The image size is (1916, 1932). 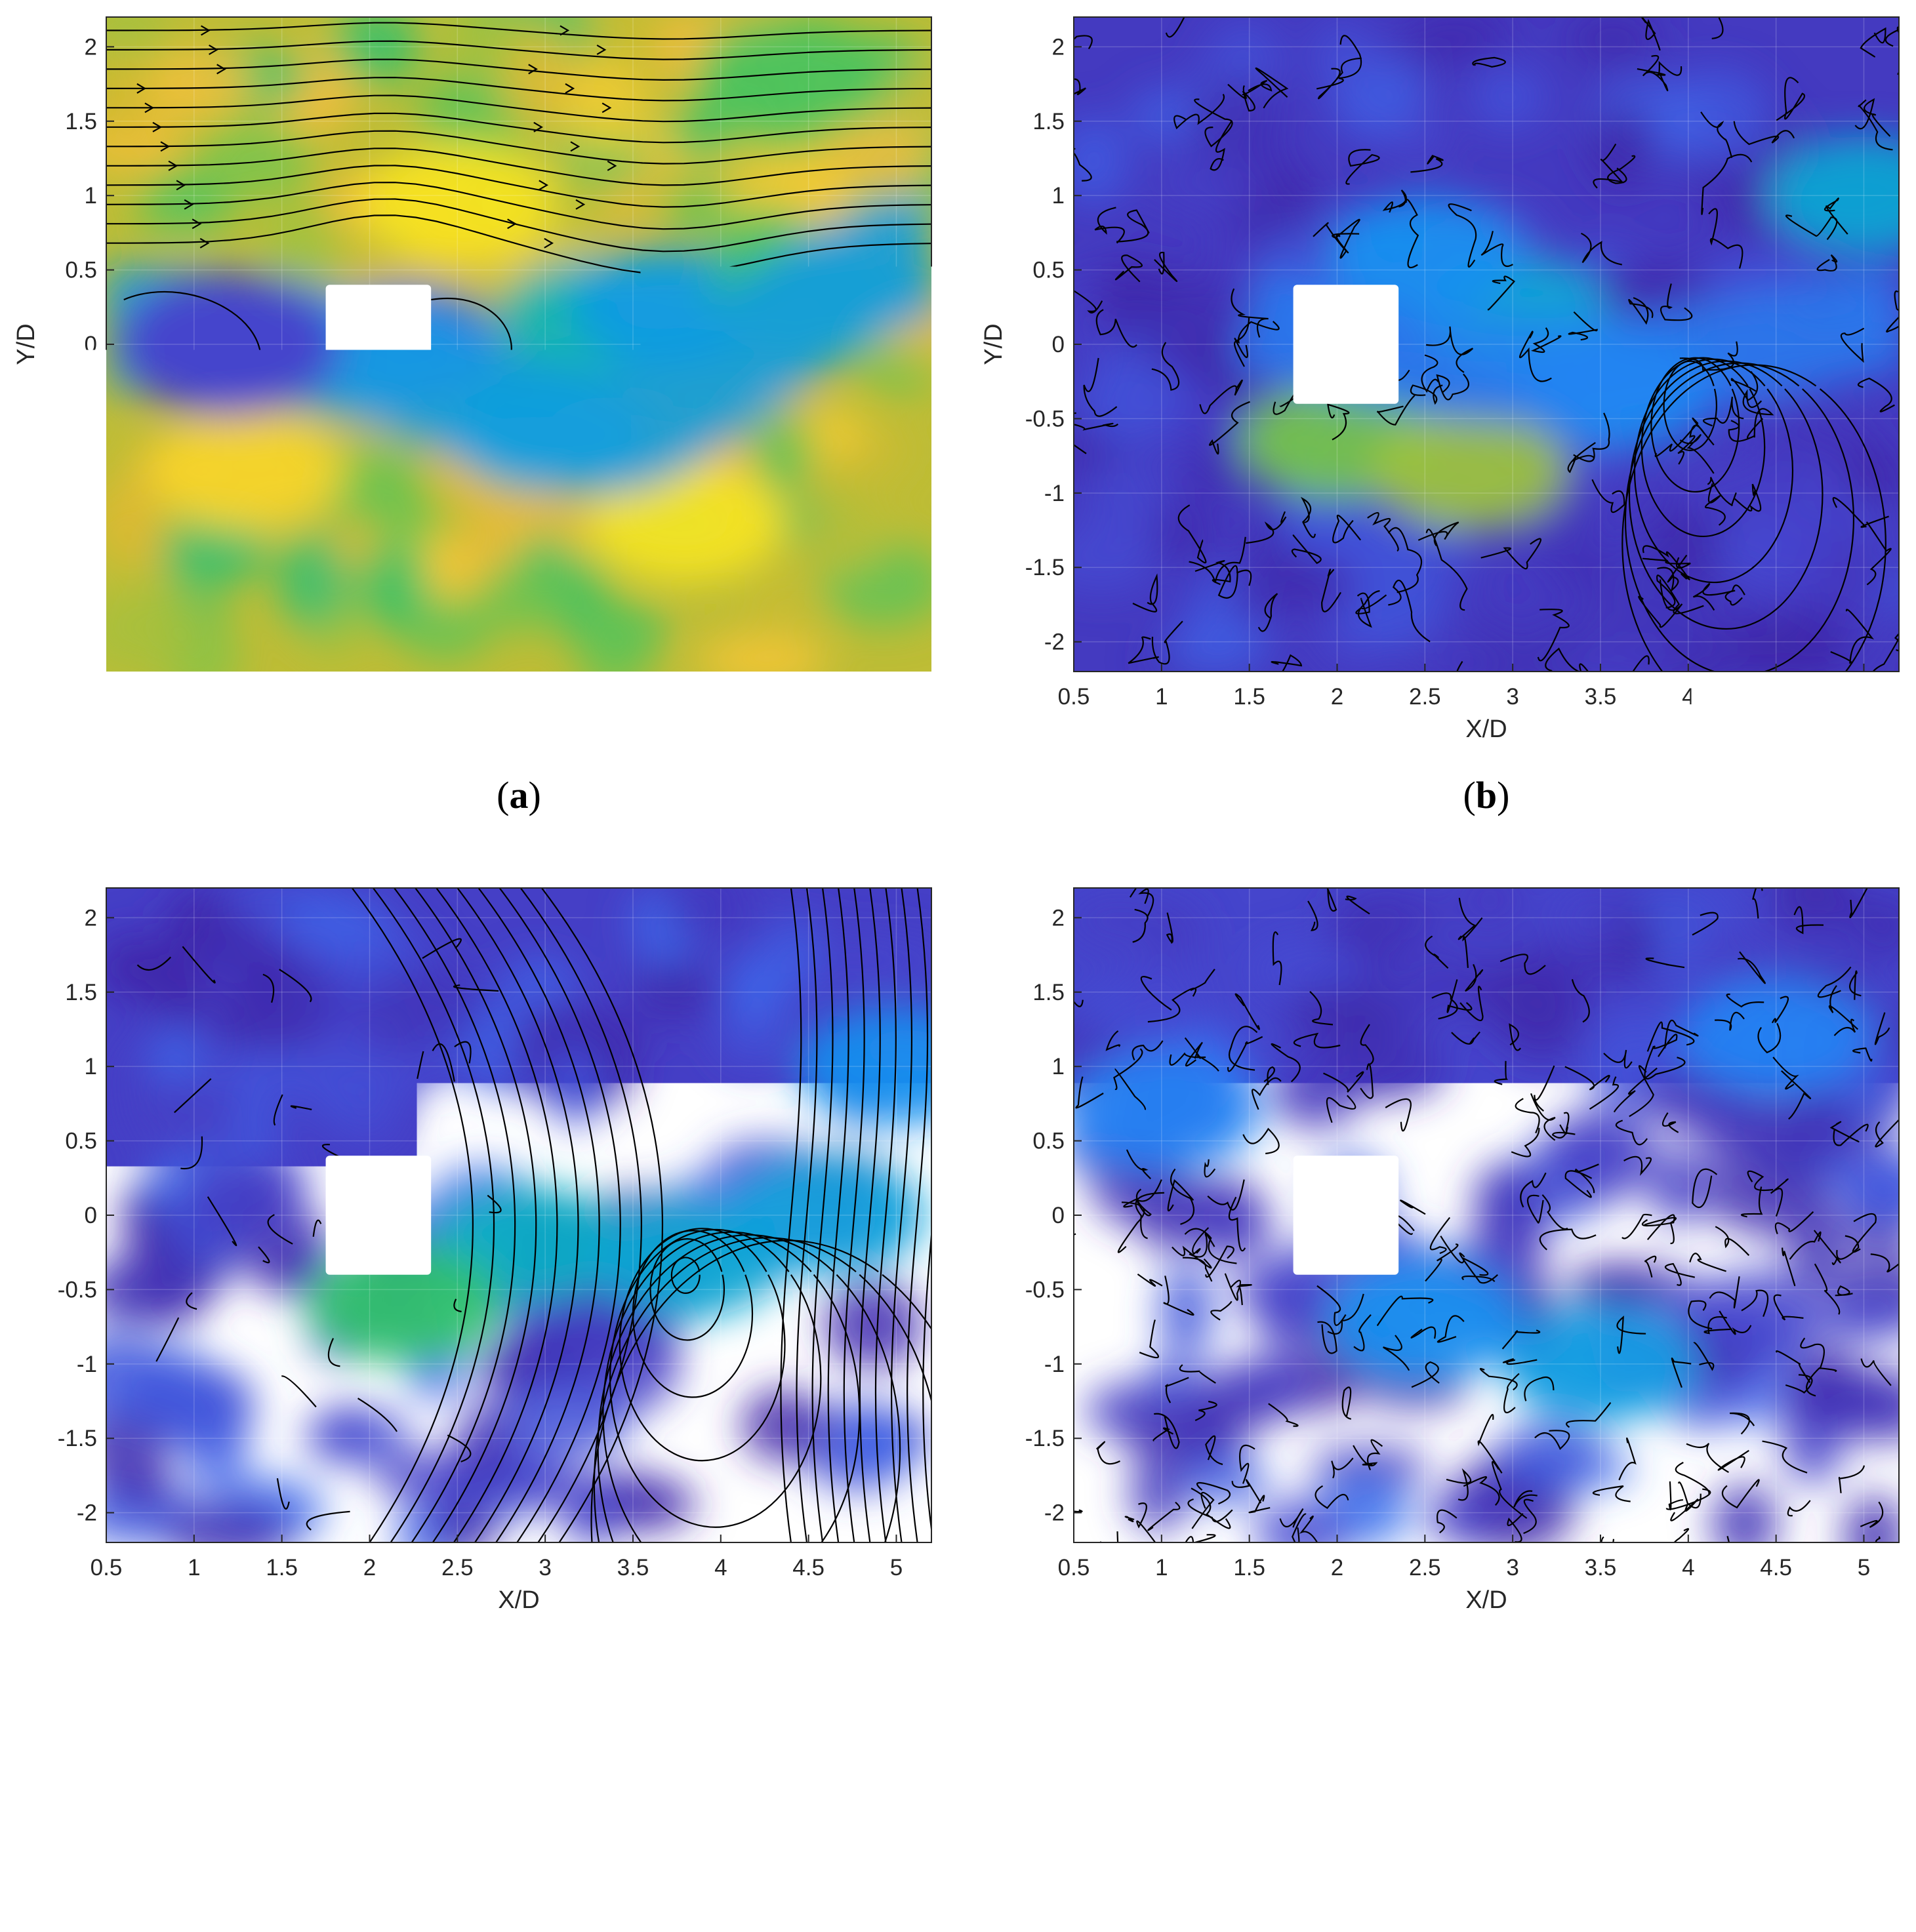 I want to click on colorbar-title: Velocity magnitude (U/U0), so click(x=946, y=1898).